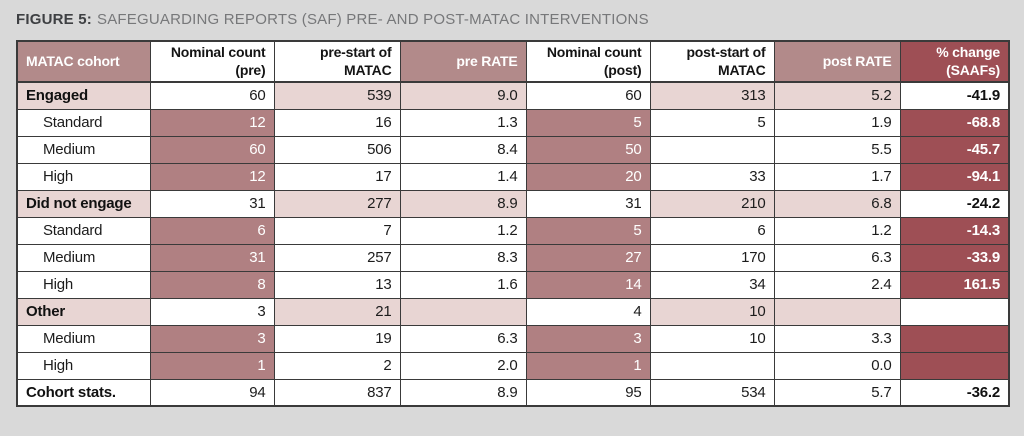 The width and height of the screenshot is (1024, 436). What do you see at coordinates (954, 61) in the screenshot?
I see `column-header-7: % change (SAAFs)` at bounding box center [954, 61].